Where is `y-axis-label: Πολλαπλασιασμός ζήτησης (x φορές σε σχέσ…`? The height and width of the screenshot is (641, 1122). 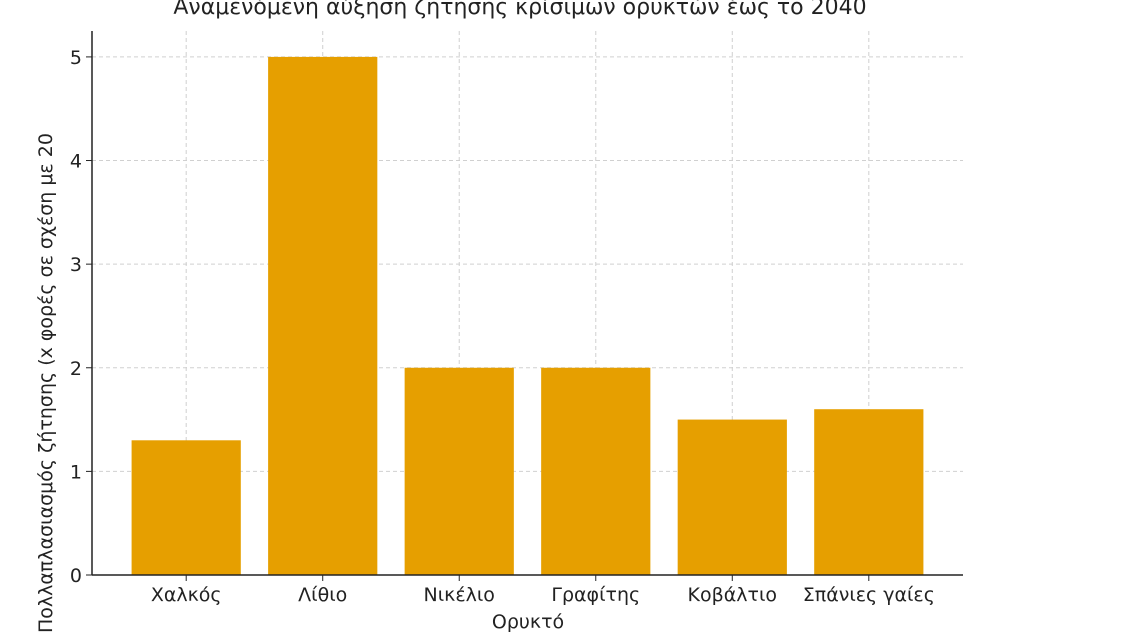
y-axis-label: Πολλαπλασιασμός ζήτησης (x φορές σε σχέσ… is located at coordinates (46, 383).